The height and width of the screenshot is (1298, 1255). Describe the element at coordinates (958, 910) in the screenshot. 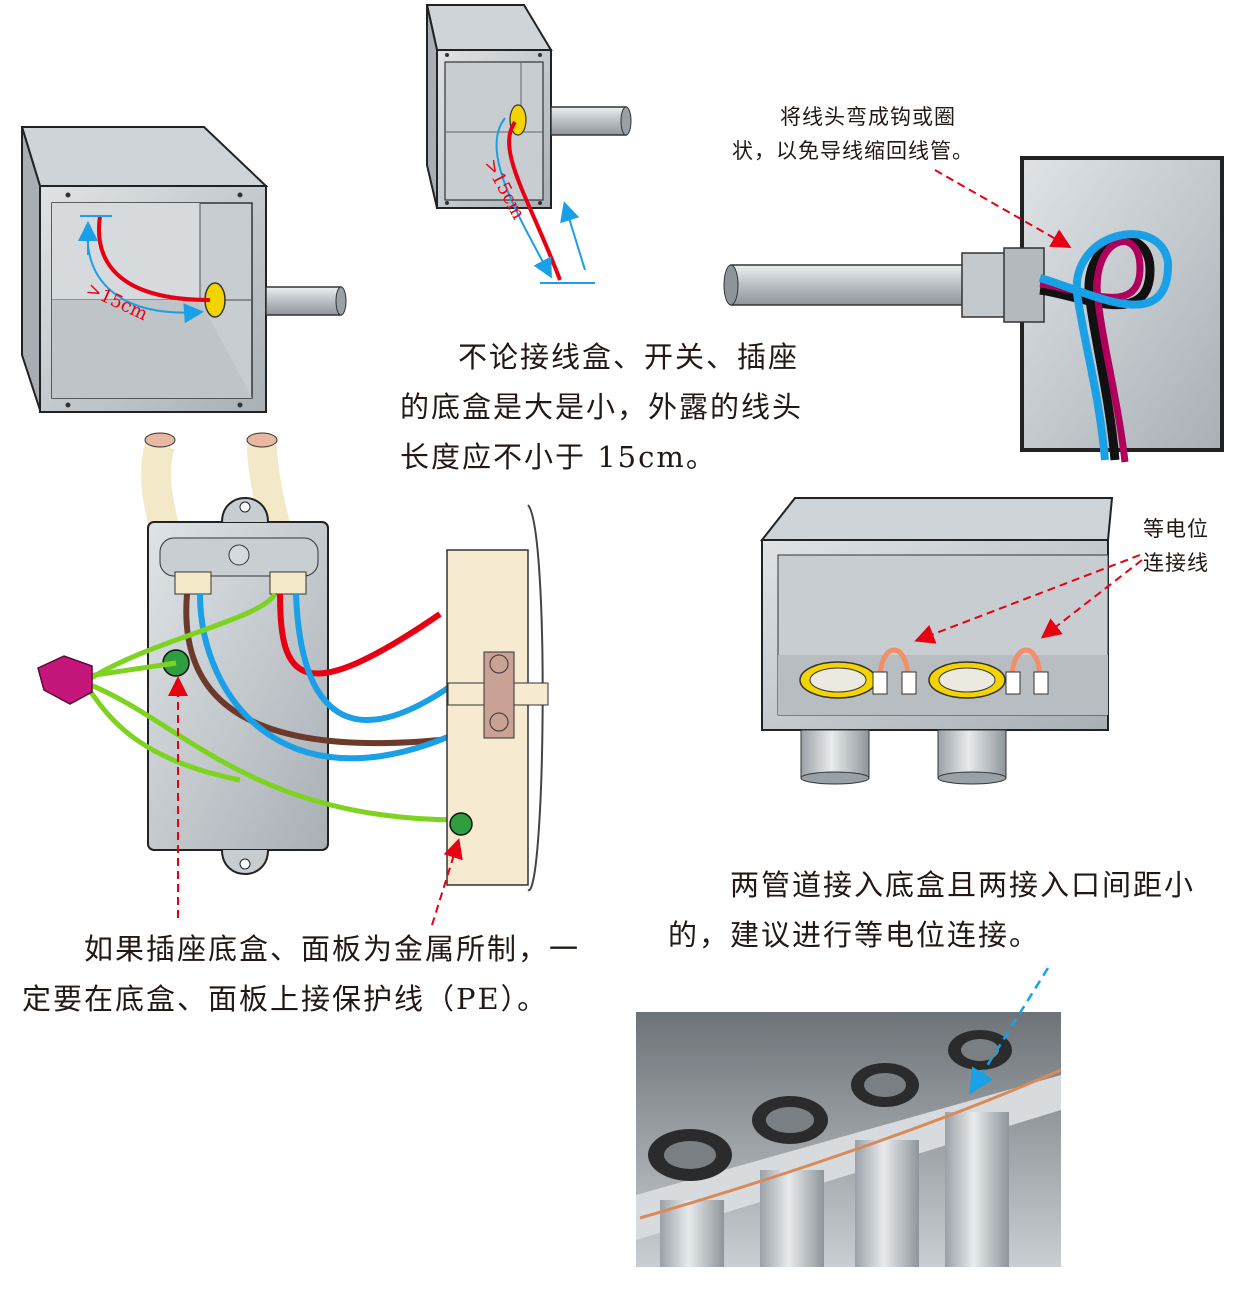

I see `pipe-caption: 两管道接入底盒且两接入口间距小 的，建议进行等电位连接。` at that location.